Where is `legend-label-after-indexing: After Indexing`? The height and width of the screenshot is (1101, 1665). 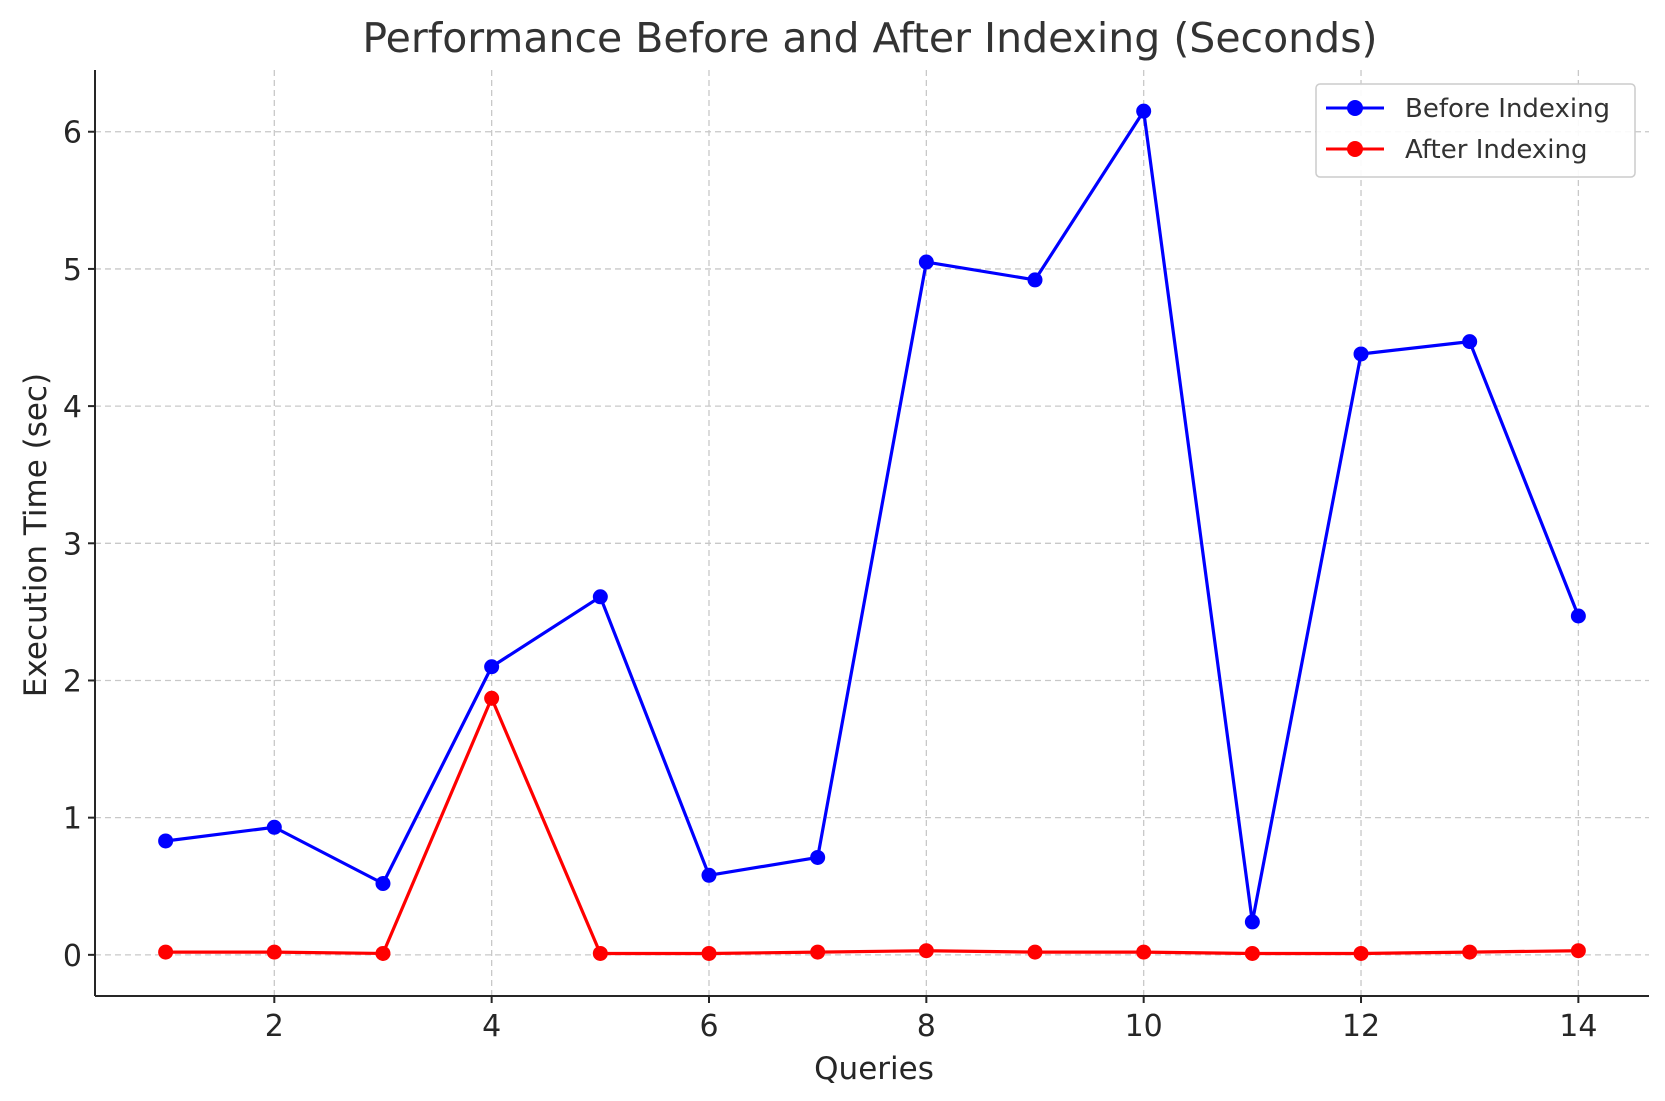 legend-label-after-indexing: After Indexing is located at coordinates (1496, 150).